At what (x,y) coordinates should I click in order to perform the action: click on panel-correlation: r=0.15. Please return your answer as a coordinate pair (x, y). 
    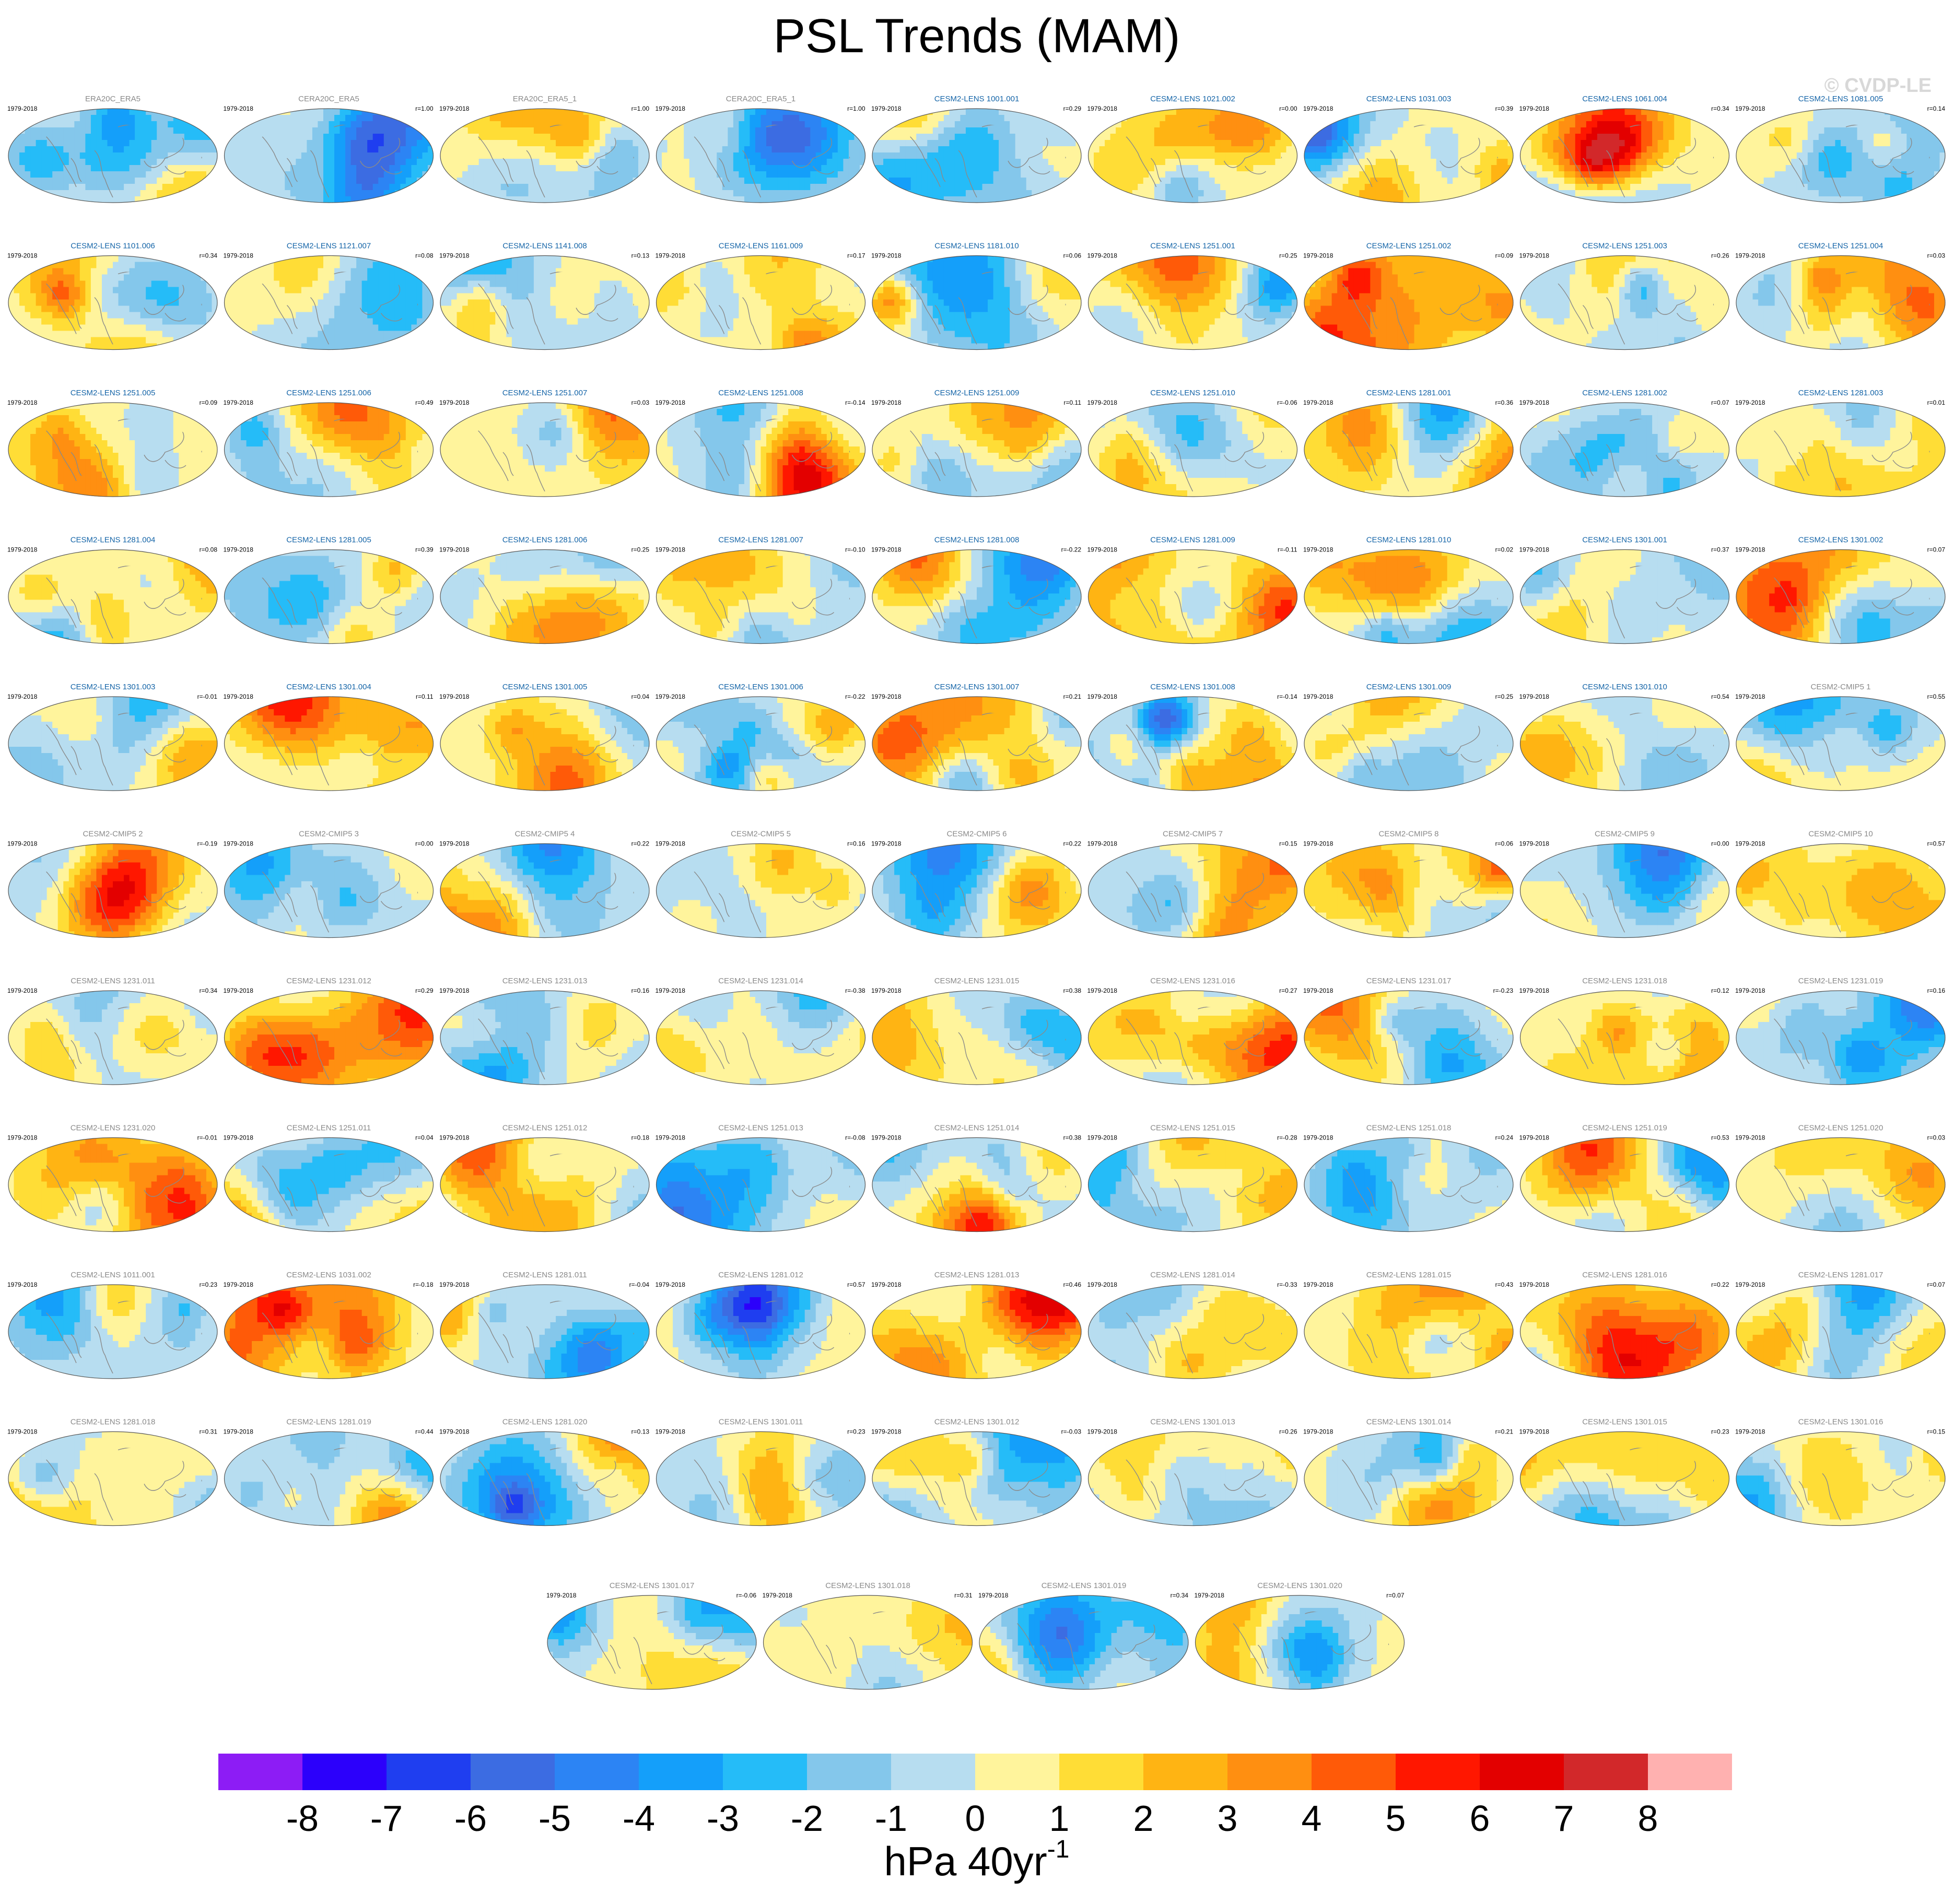
    Looking at the image, I should click on (1288, 844).